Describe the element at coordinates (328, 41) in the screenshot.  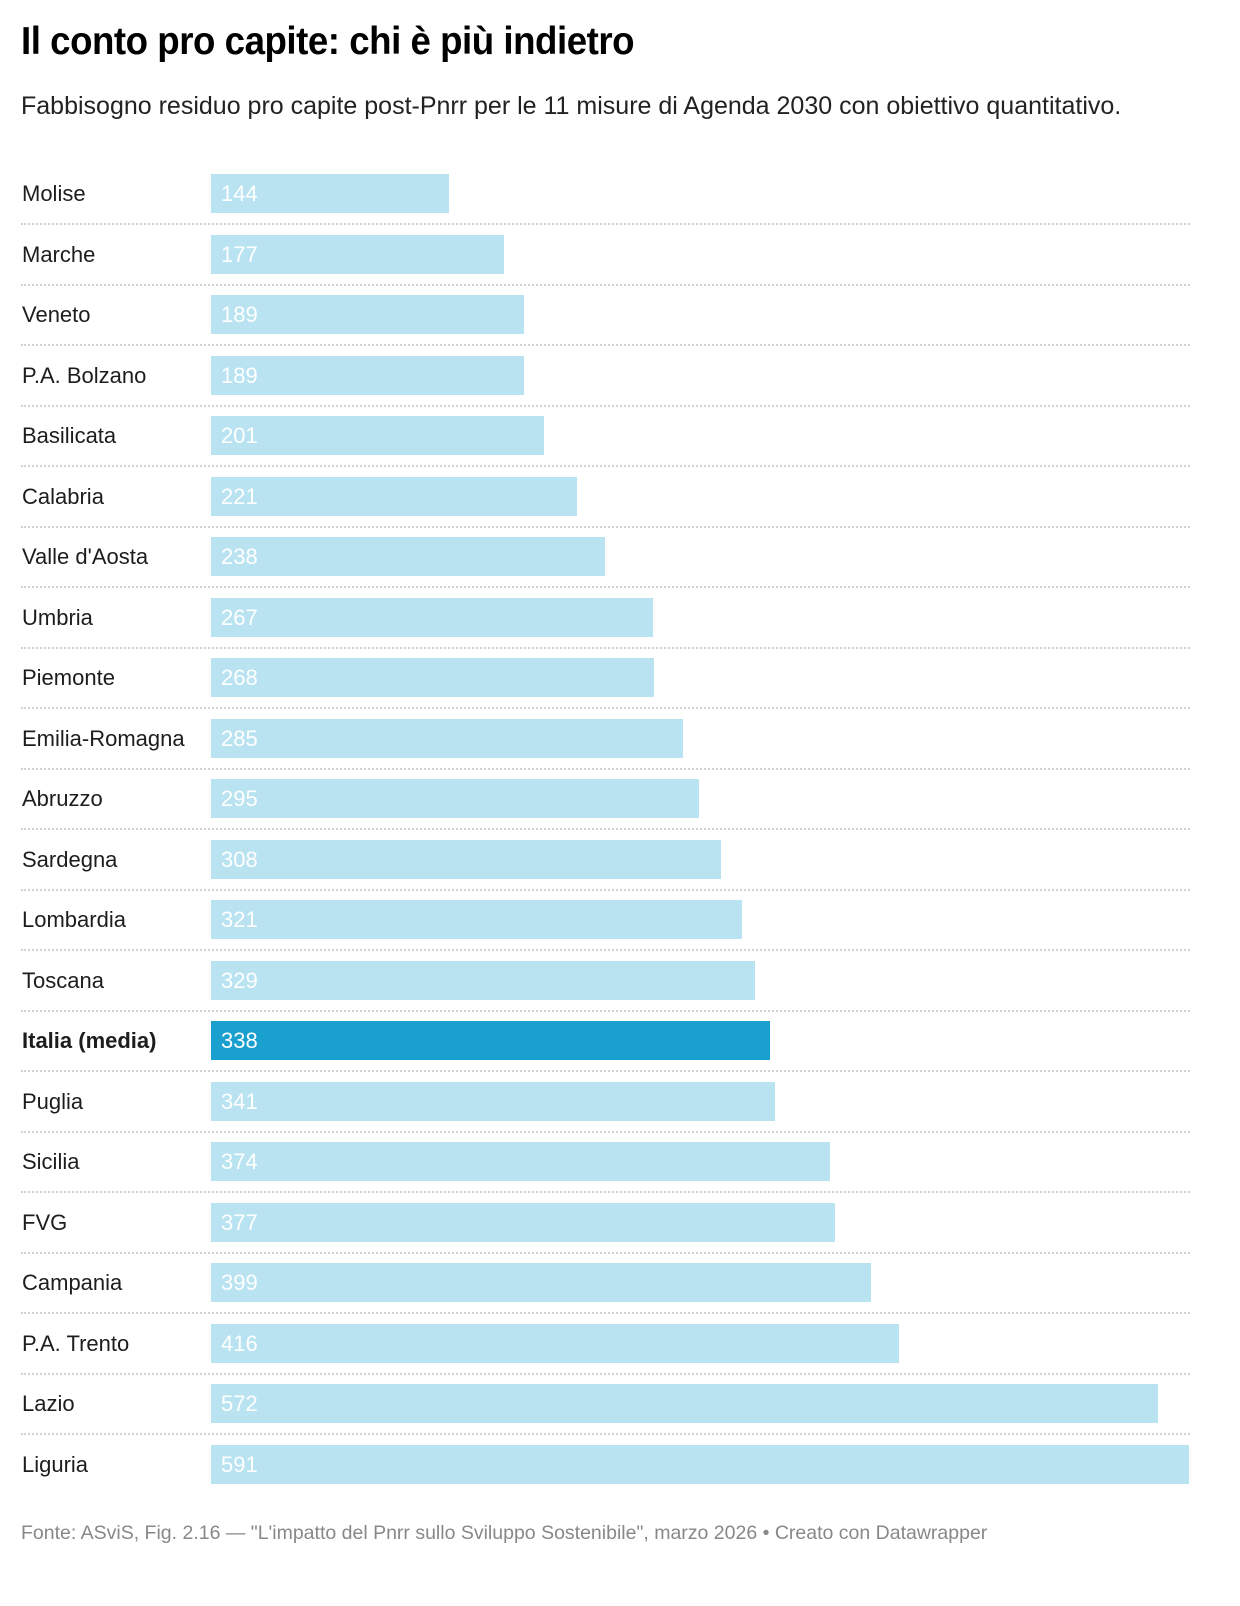
I see `chart-title: Il conto pro capite: chi è più indietro` at that location.